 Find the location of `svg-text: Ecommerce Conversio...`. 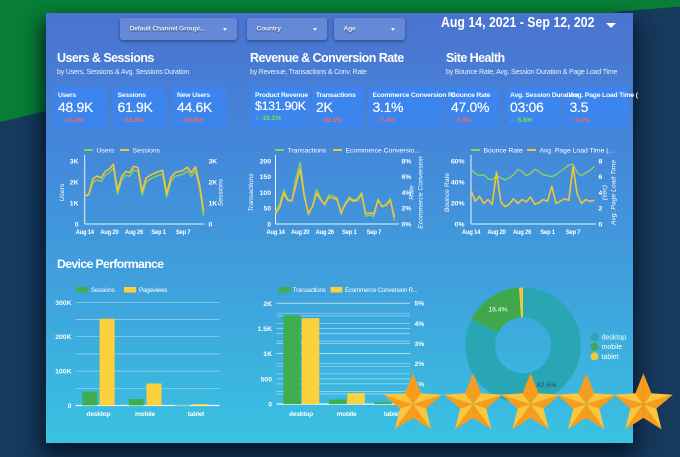

svg-text: Ecommerce Conversio... is located at coordinates (383, 151).